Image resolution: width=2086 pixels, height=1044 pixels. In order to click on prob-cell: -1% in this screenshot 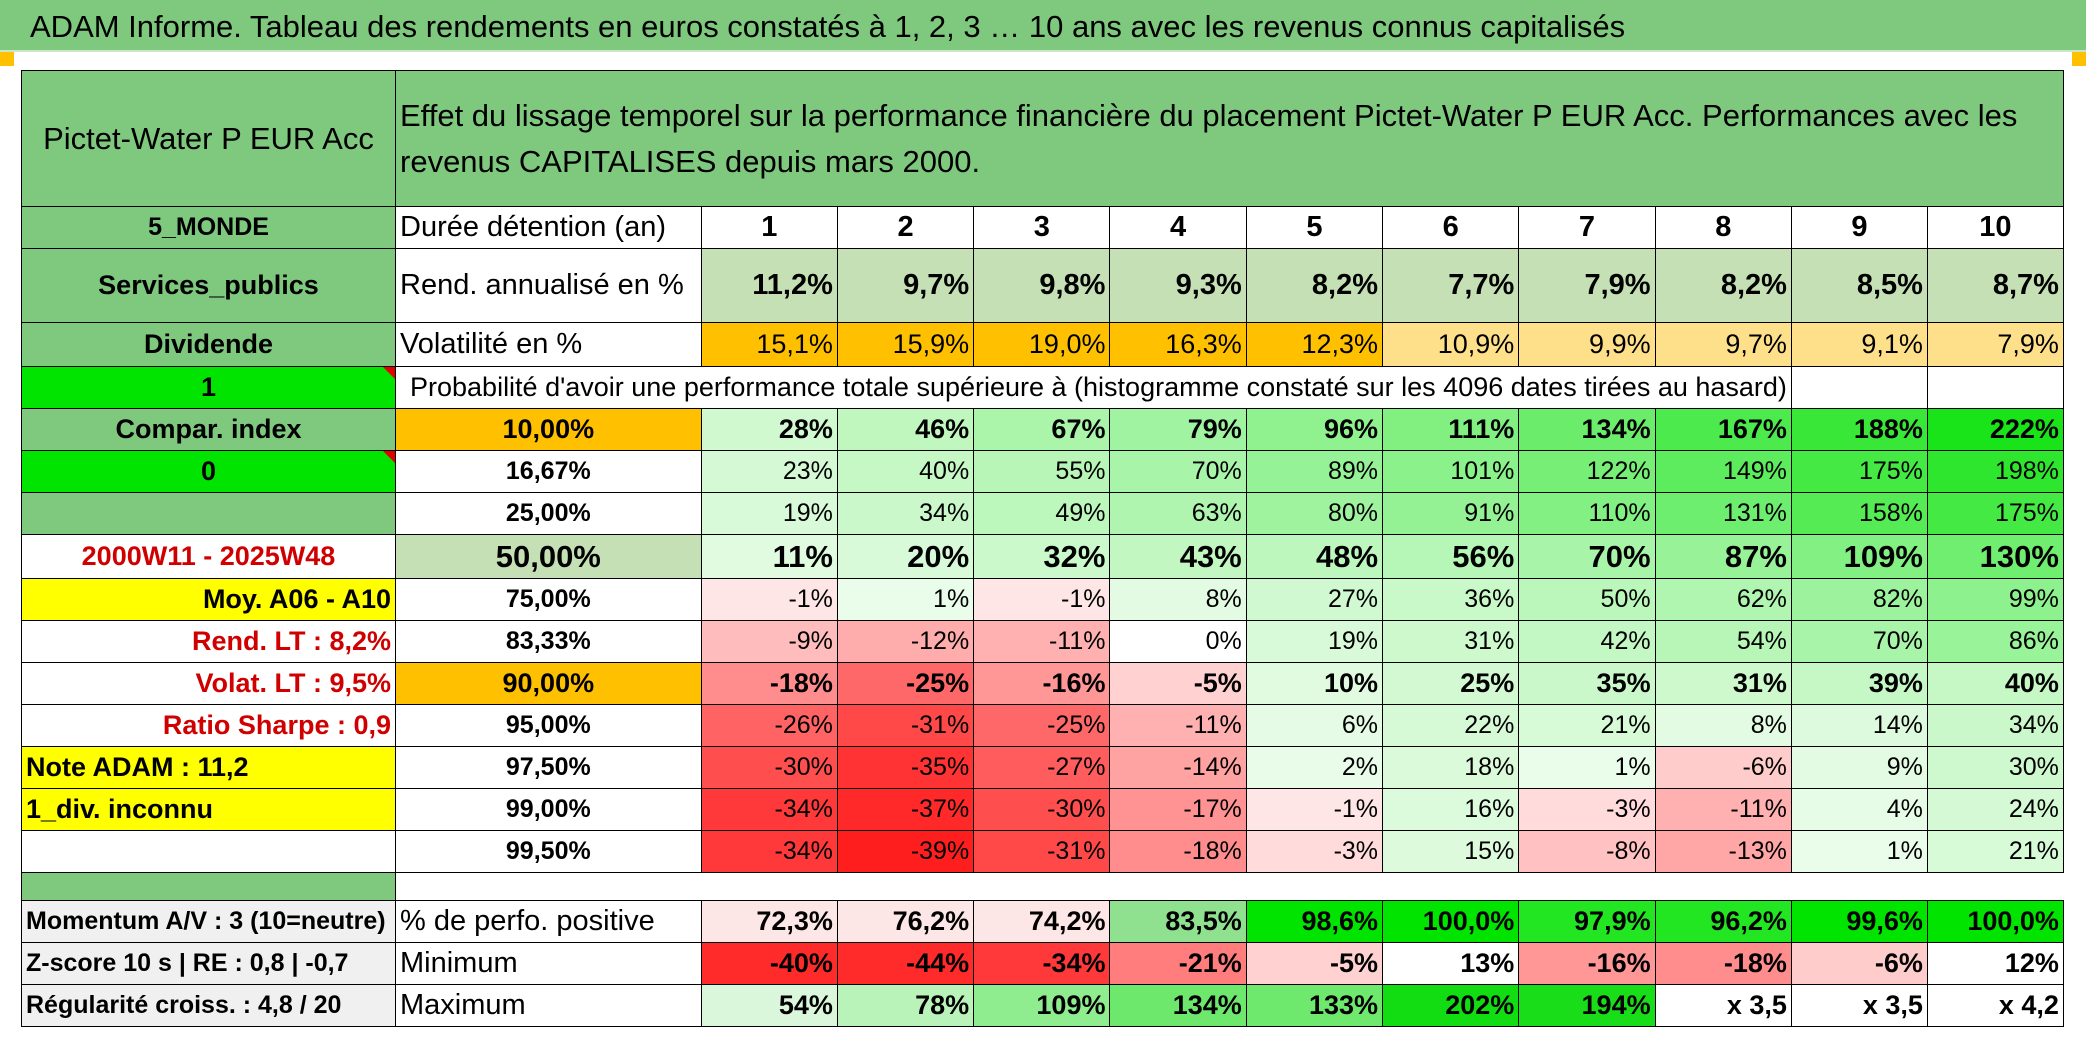, I will do `click(769, 599)`.